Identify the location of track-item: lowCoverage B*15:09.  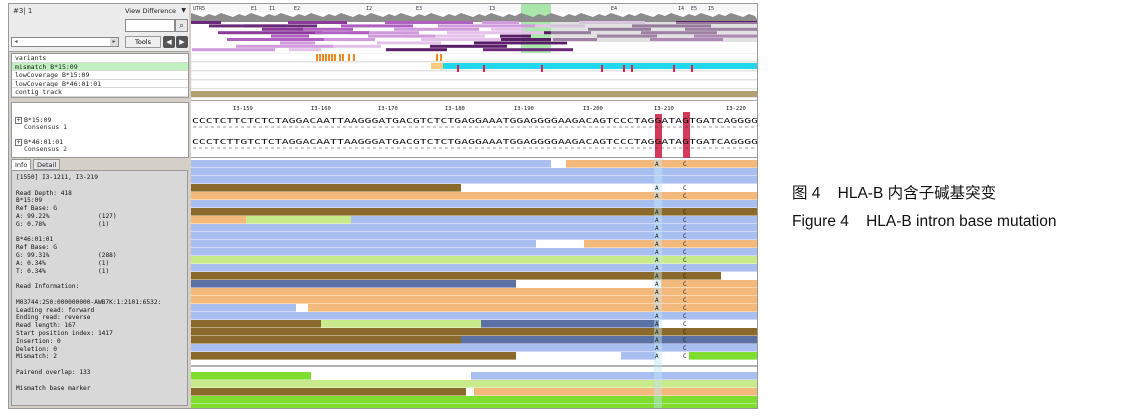
(100, 75).